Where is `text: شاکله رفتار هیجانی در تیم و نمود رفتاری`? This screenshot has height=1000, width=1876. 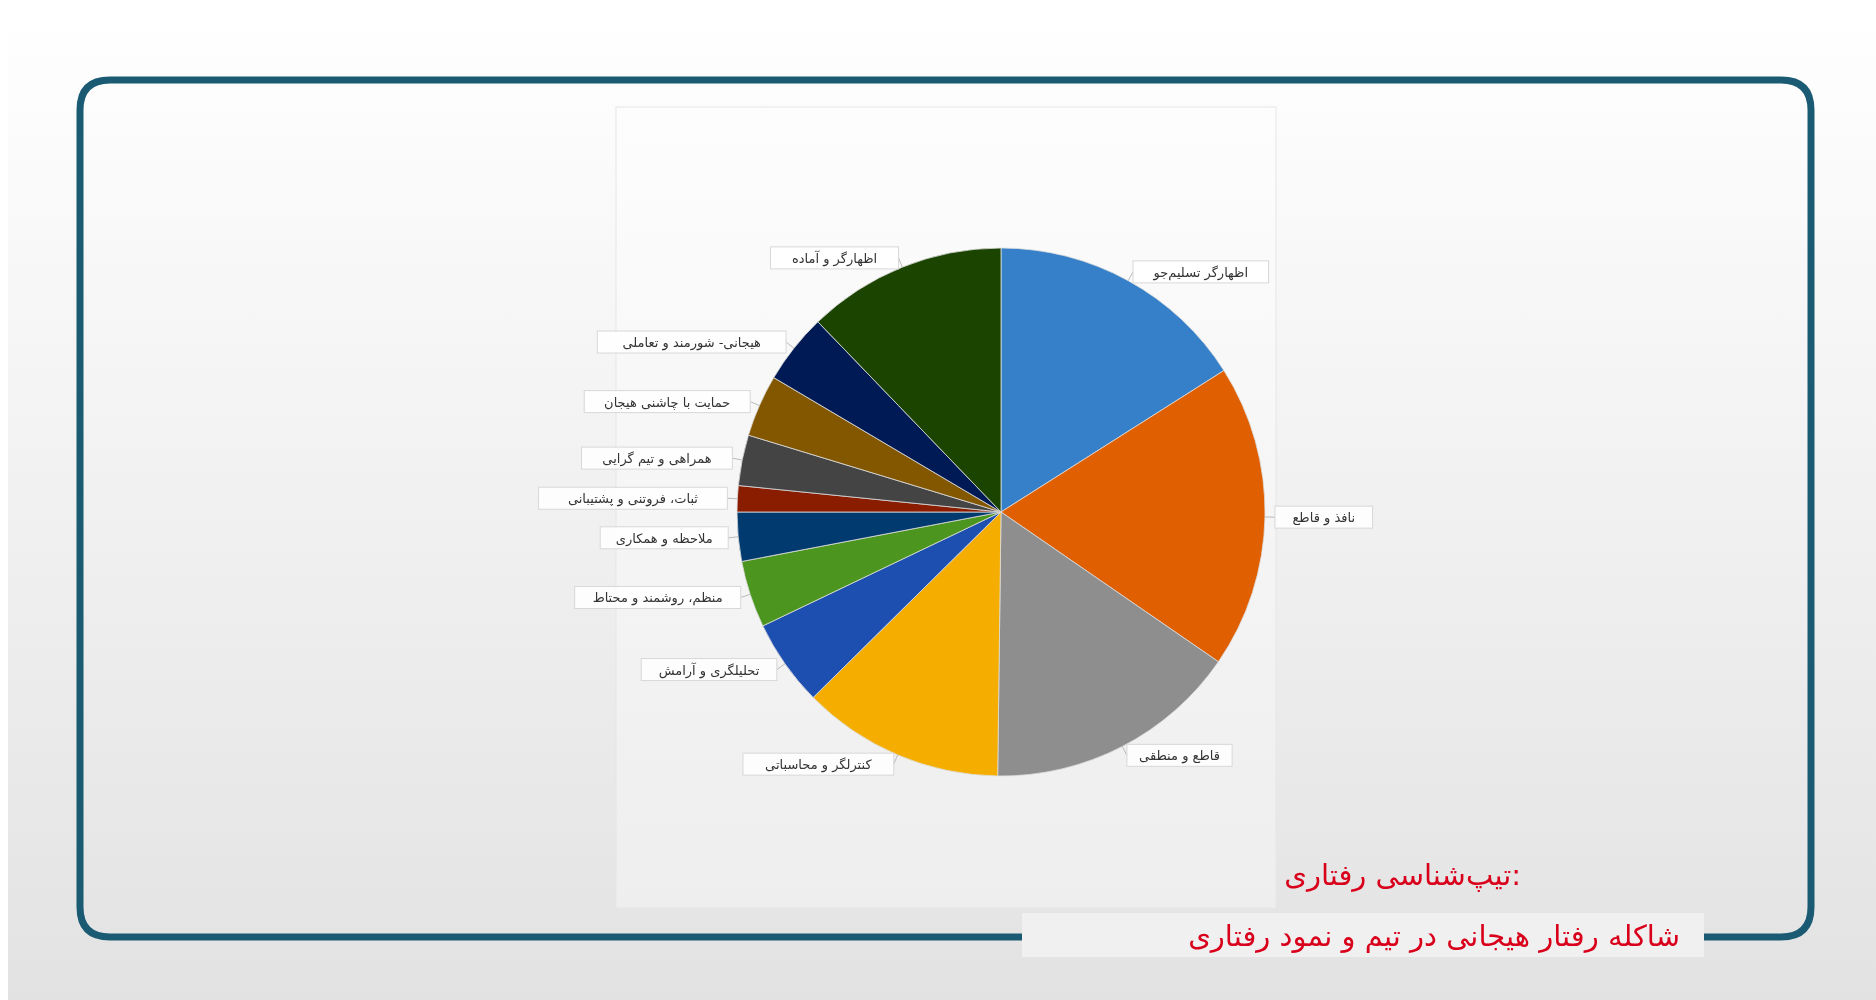
text: شاکله رفتار هیجانی در تیم و نمود رفتاری is located at coordinates (1434, 936).